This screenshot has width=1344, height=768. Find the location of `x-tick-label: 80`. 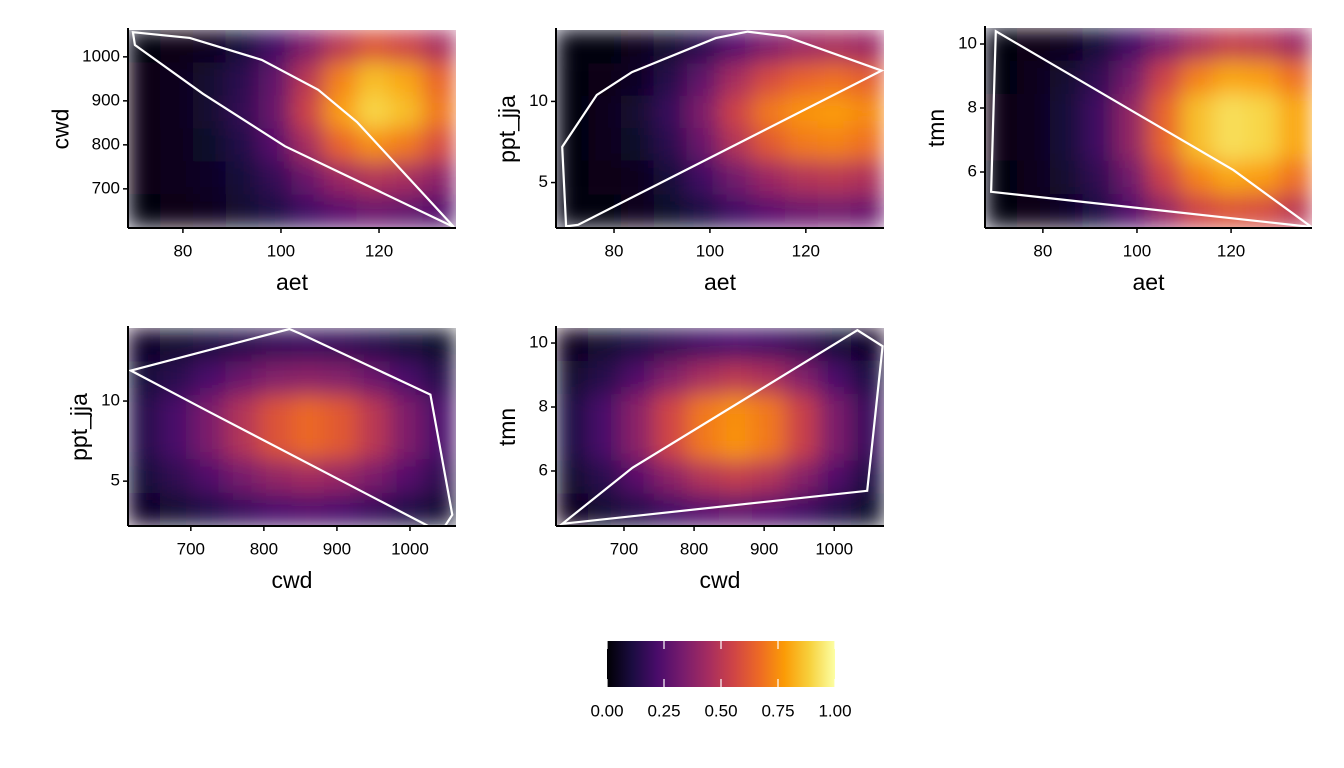

x-tick-label: 80 is located at coordinates (614, 250).